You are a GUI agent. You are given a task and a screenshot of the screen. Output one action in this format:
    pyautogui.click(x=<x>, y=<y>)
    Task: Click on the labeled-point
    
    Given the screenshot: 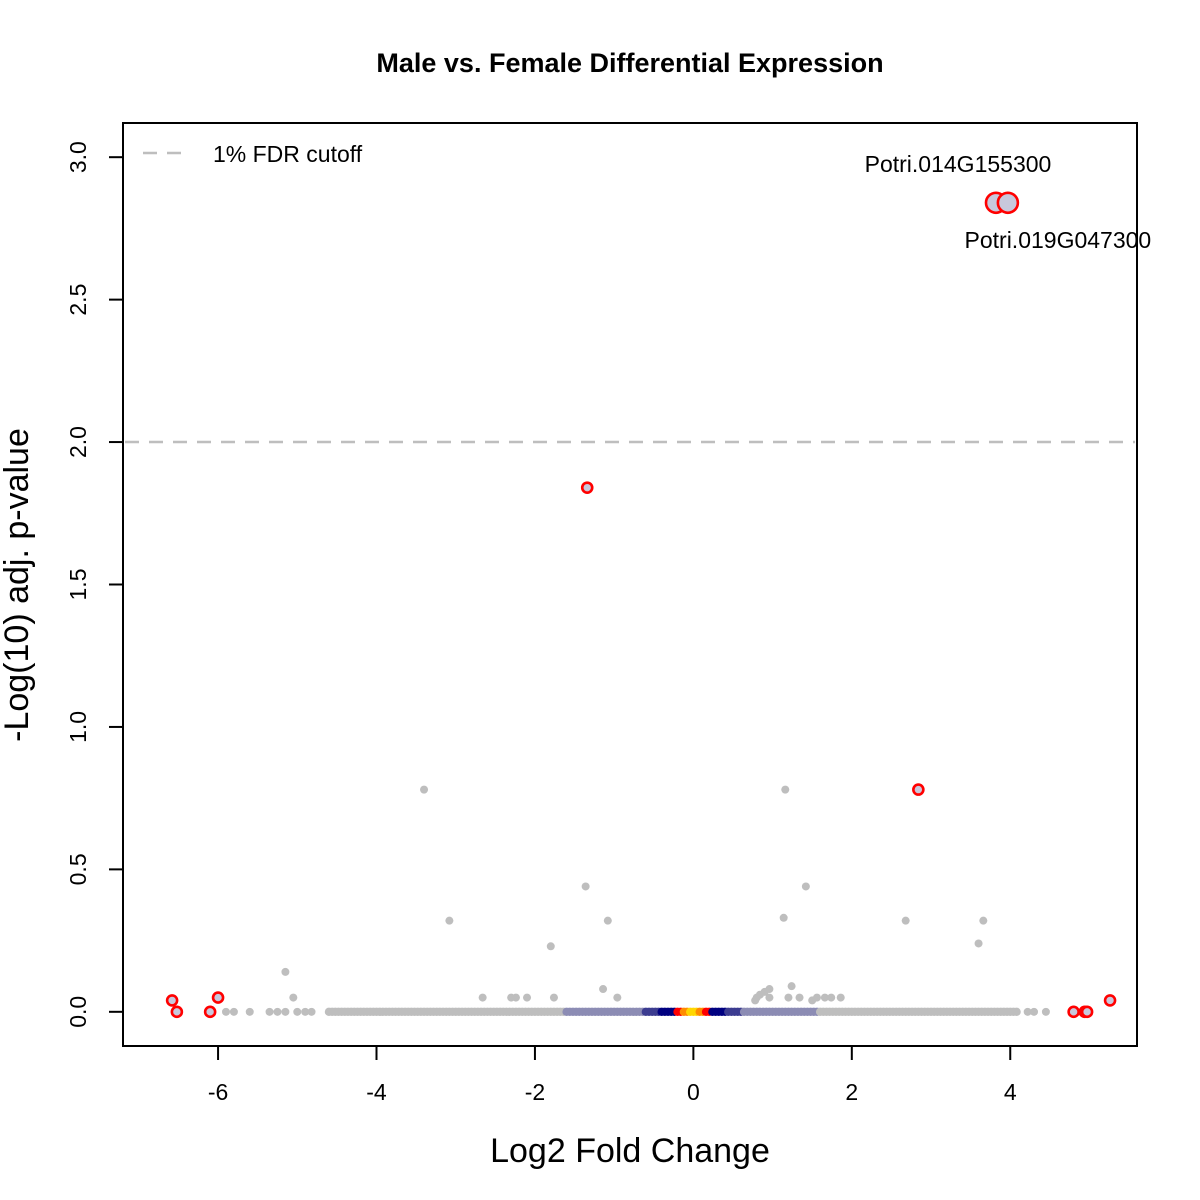 What is the action you would take?
    pyautogui.click(x=1008, y=203)
    